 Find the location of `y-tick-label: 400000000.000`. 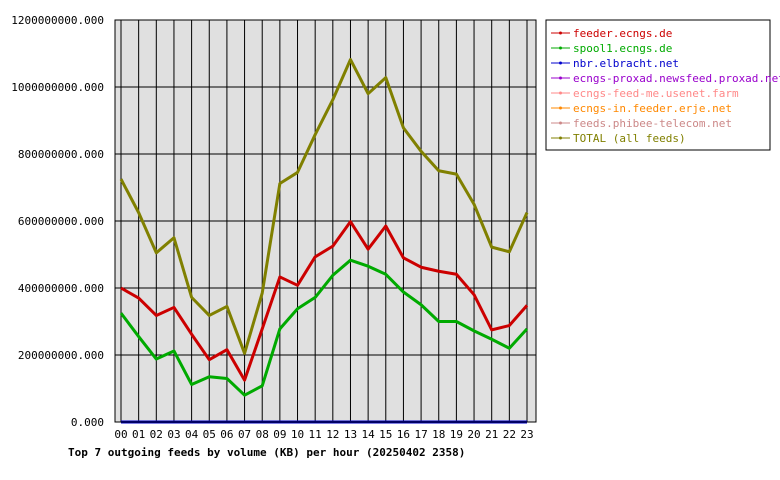

y-tick-label: 400000000.000 is located at coordinates (61, 288).